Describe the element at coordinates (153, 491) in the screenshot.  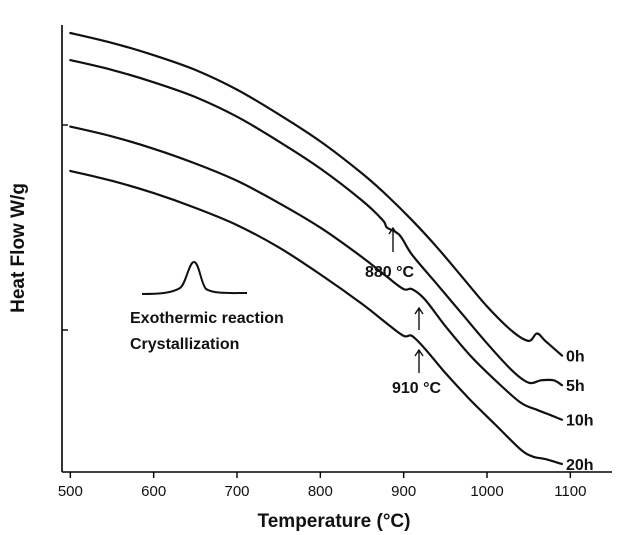
I see `x-tick-label: 600` at that location.